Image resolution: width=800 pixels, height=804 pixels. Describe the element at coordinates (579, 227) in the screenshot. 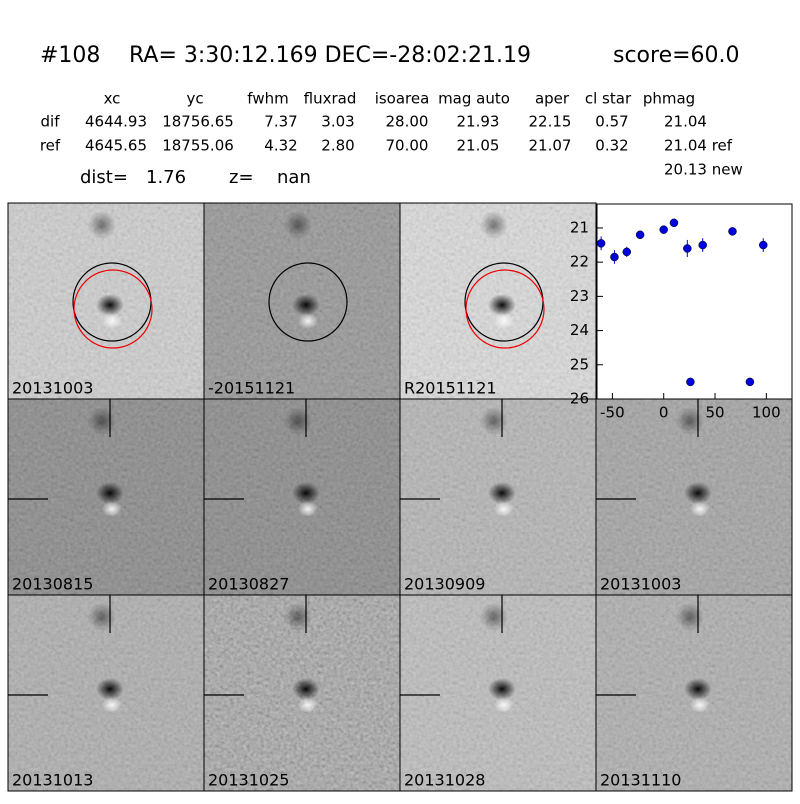

I see `y-tick-label: 21` at that location.